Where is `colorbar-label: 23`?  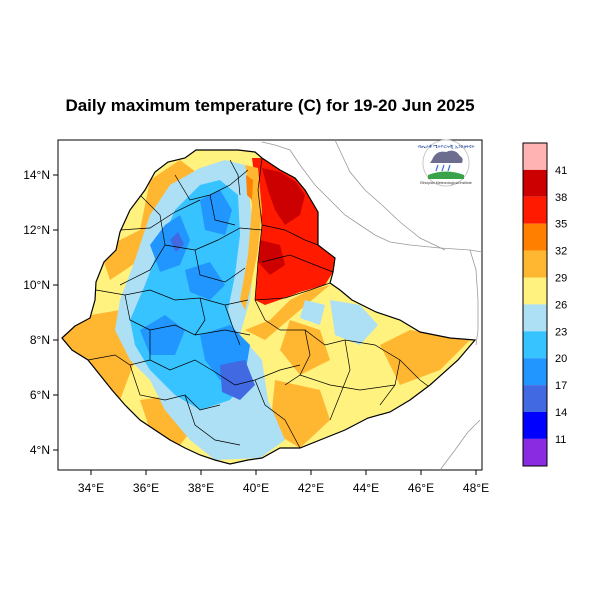 colorbar-label: 23 is located at coordinates (561, 332).